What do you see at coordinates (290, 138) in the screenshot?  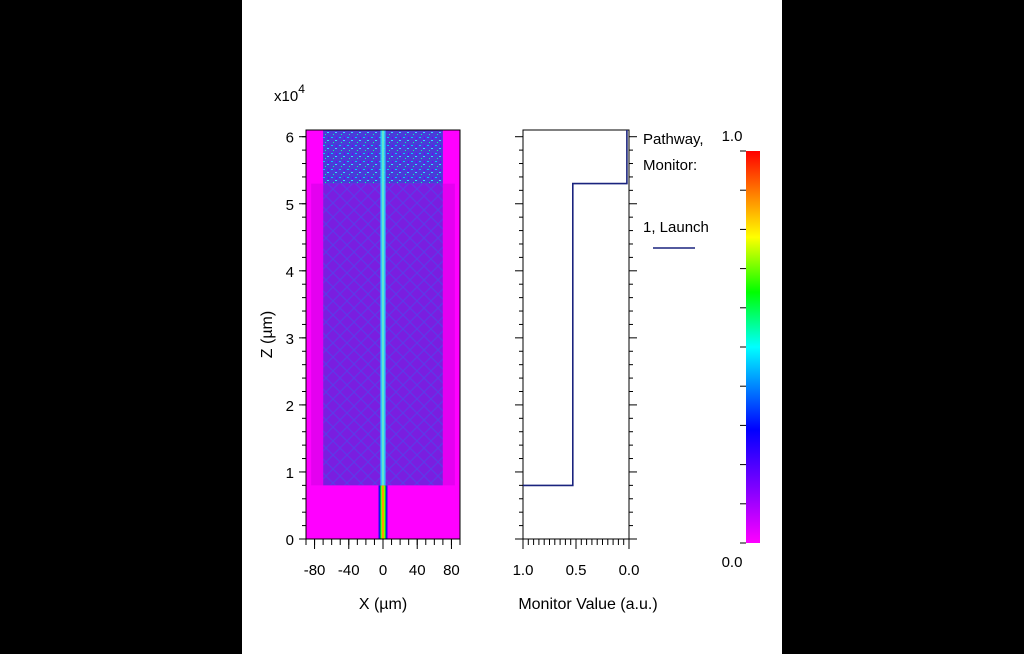 I see `y-tick-label: 6` at bounding box center [290, 138].